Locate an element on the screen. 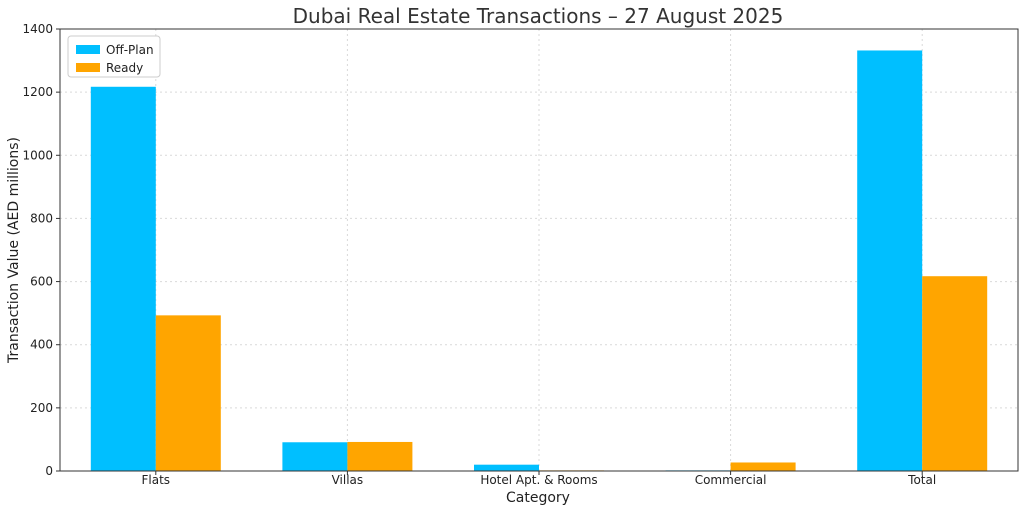 The width and height of the screenshot is (1024, 510). legend-label: Ready is located at coordinates (124, 68).